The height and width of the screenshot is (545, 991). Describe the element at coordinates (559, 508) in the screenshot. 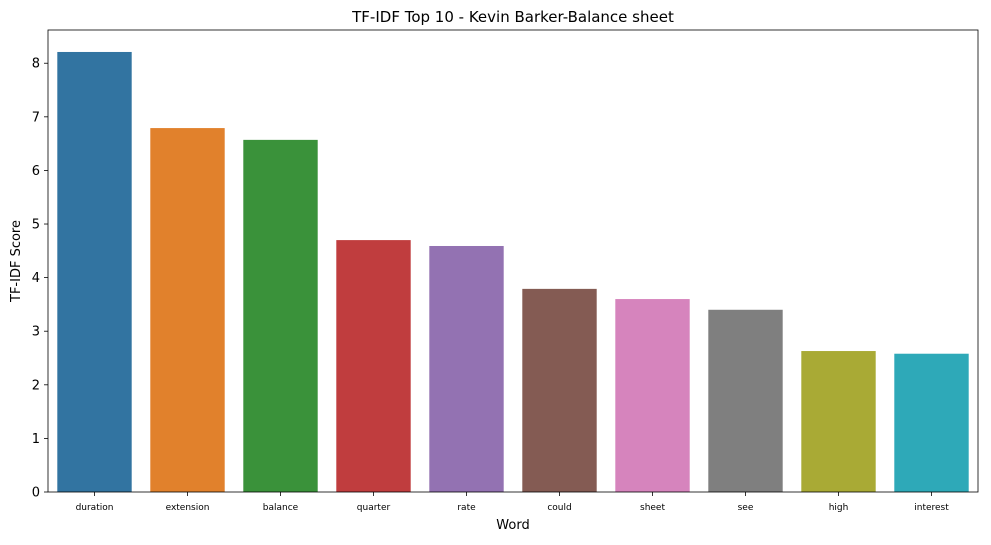

I see `x-tick-label-could: could` at that location.